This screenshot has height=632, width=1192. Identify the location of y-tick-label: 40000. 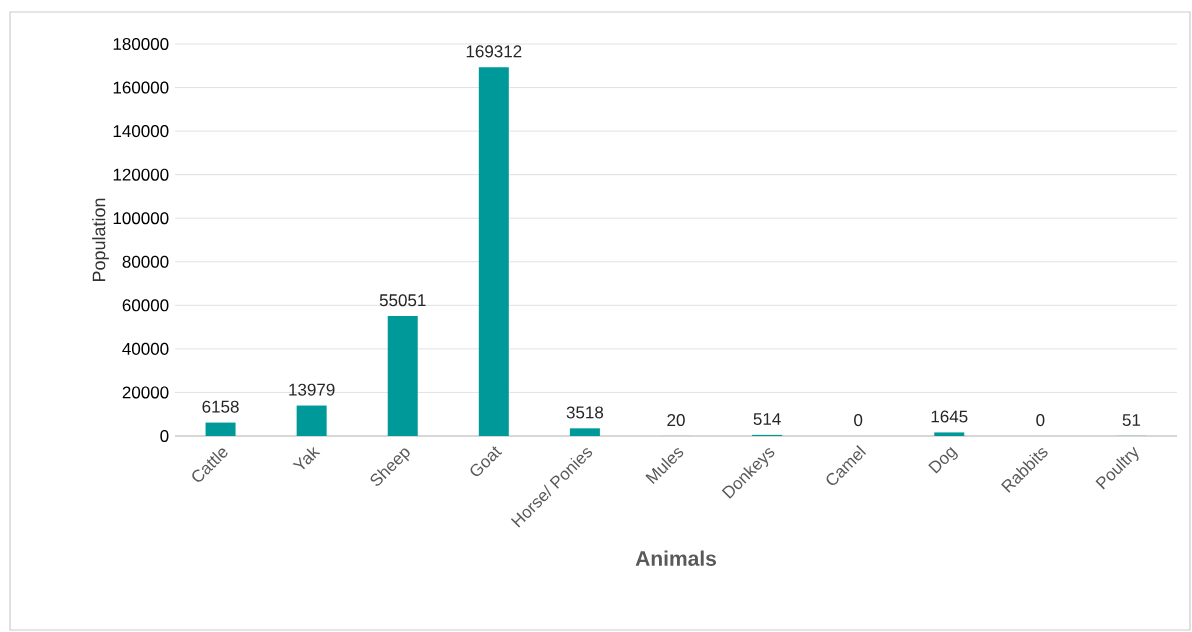
(145, 348).